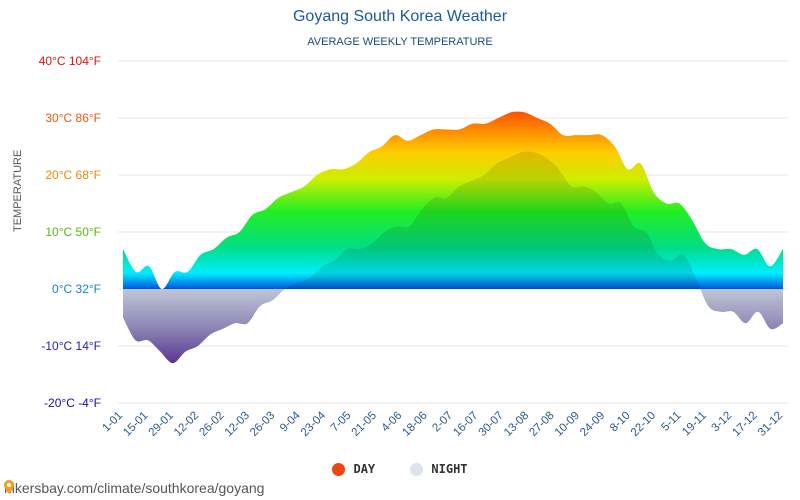 The height and width of the screenshot is (500, 800). Describe the element at coordinates (400, 16) in the screenshot. I see `chart-title: Goyang South Korea Weather` at that location.